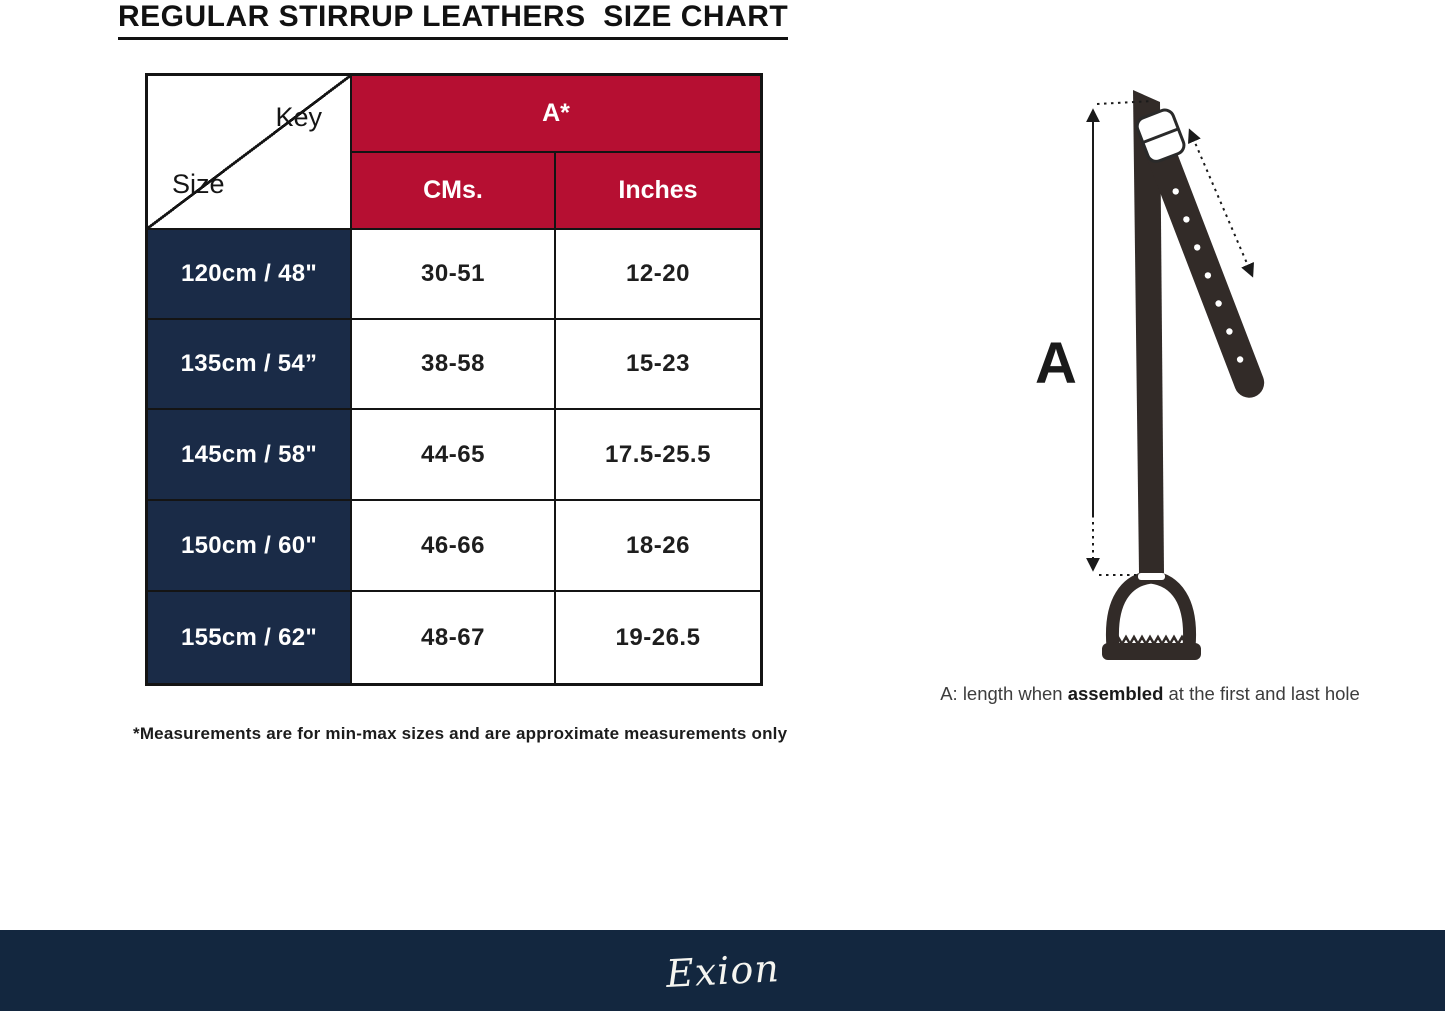  Describe the element at coordinates (250, 546) in the screenshot. I see `table-row-size: 150cm / 60"` at that location.